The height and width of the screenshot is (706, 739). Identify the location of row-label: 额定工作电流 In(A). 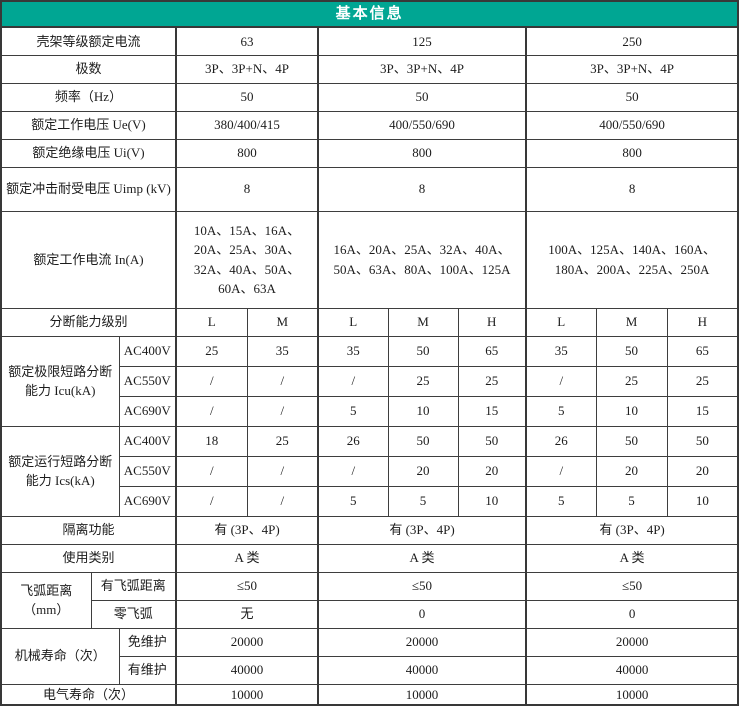
(88, 259).